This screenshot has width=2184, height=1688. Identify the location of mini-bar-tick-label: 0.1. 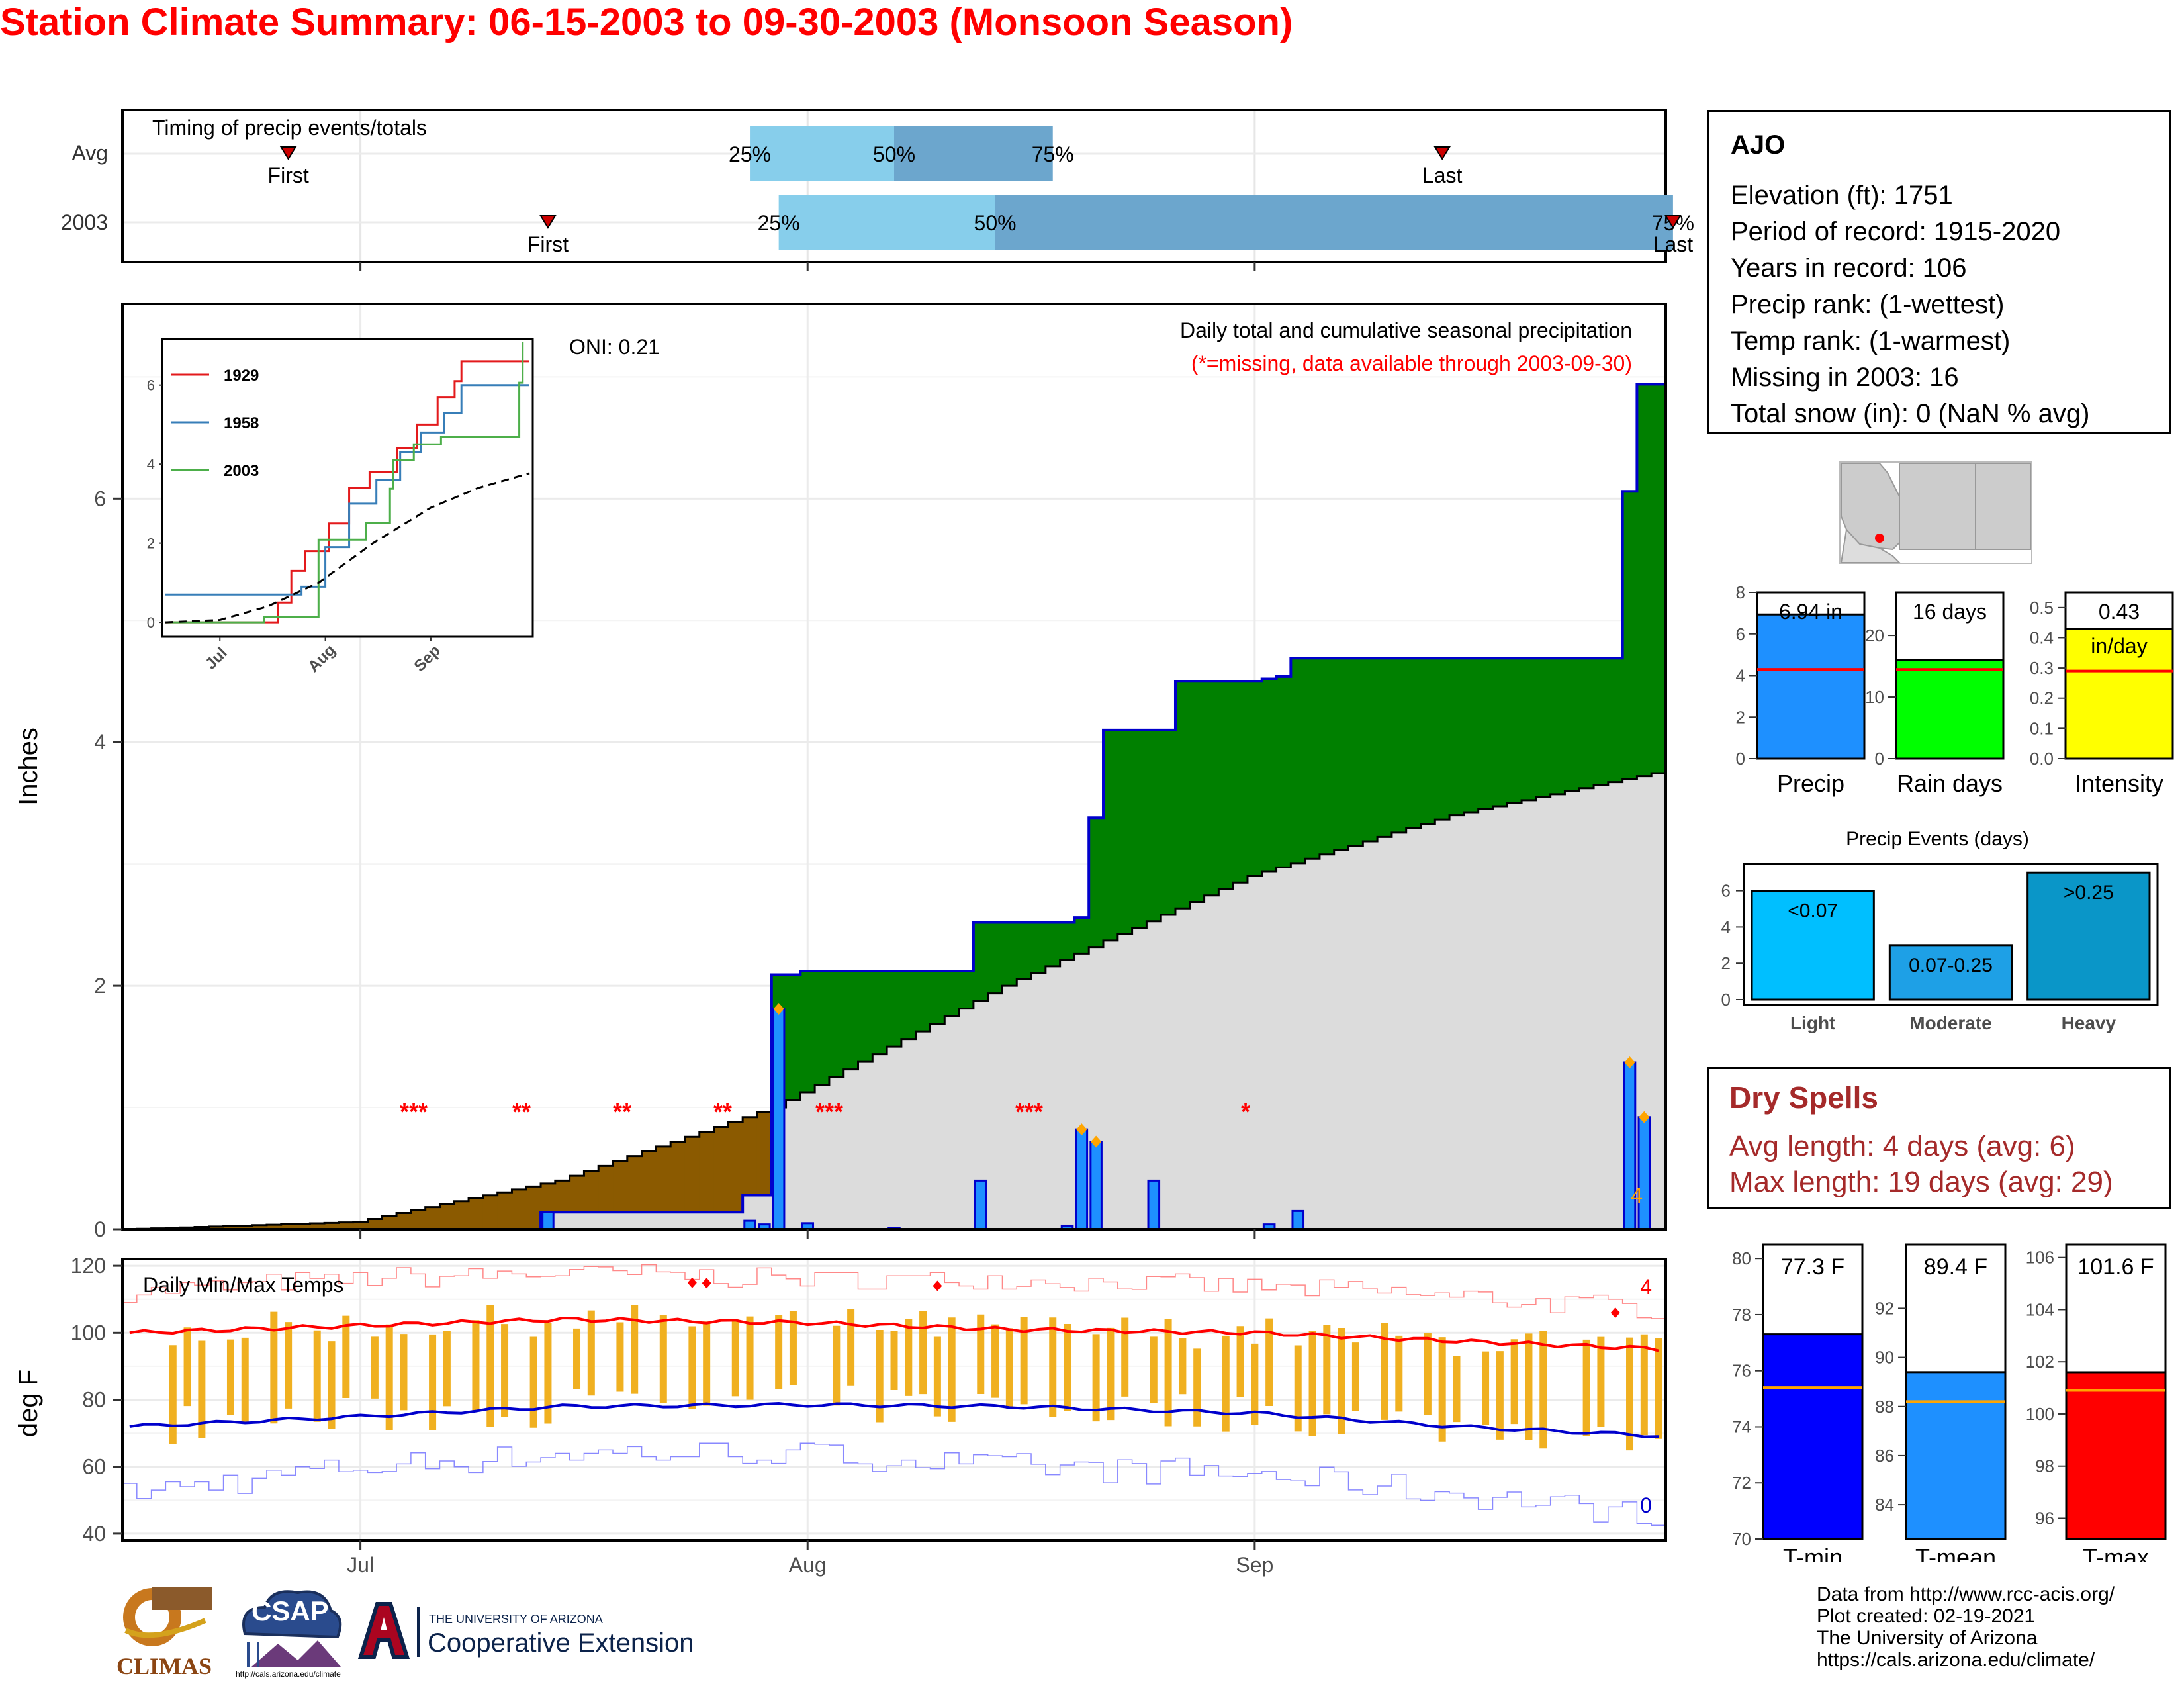
(2042, 728).